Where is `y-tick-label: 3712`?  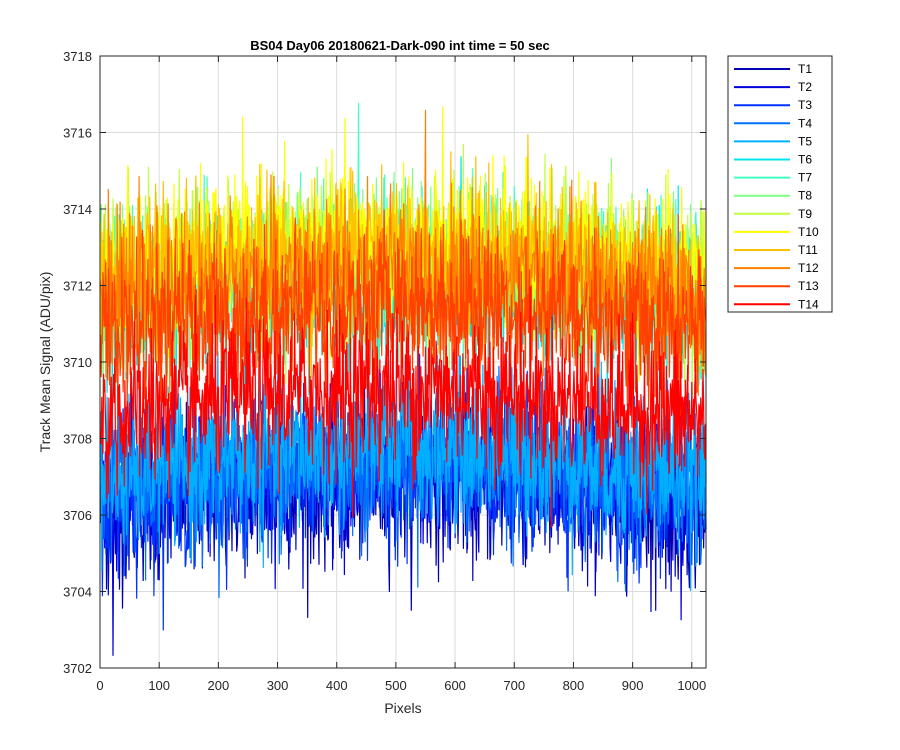
y-tick-label: 3712 is located at coordinates (77, 286).